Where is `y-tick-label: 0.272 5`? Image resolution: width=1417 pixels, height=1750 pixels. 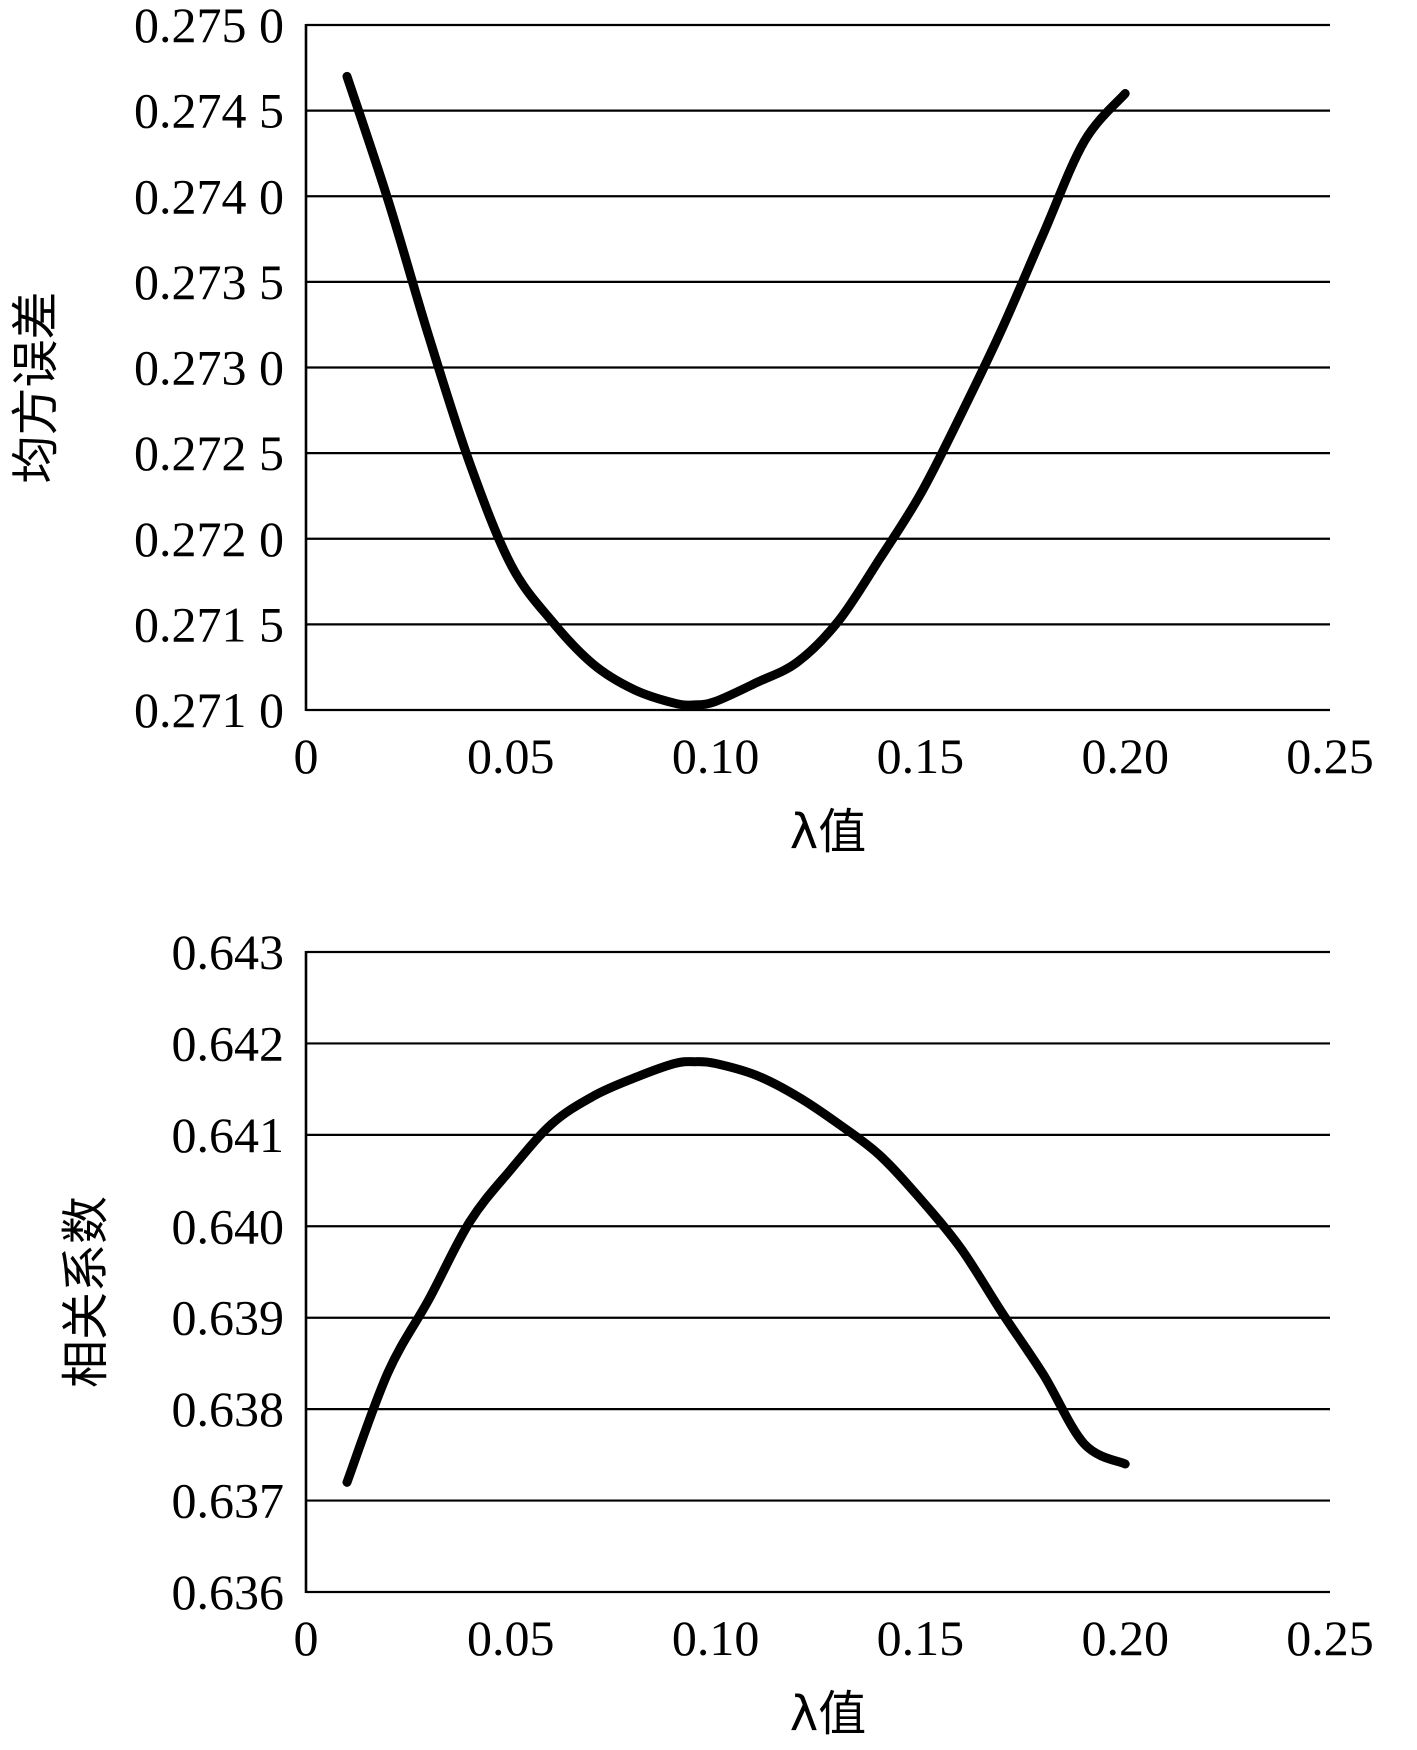 y-tick-label: 0.272 5 is located at coordinates (209, 453).